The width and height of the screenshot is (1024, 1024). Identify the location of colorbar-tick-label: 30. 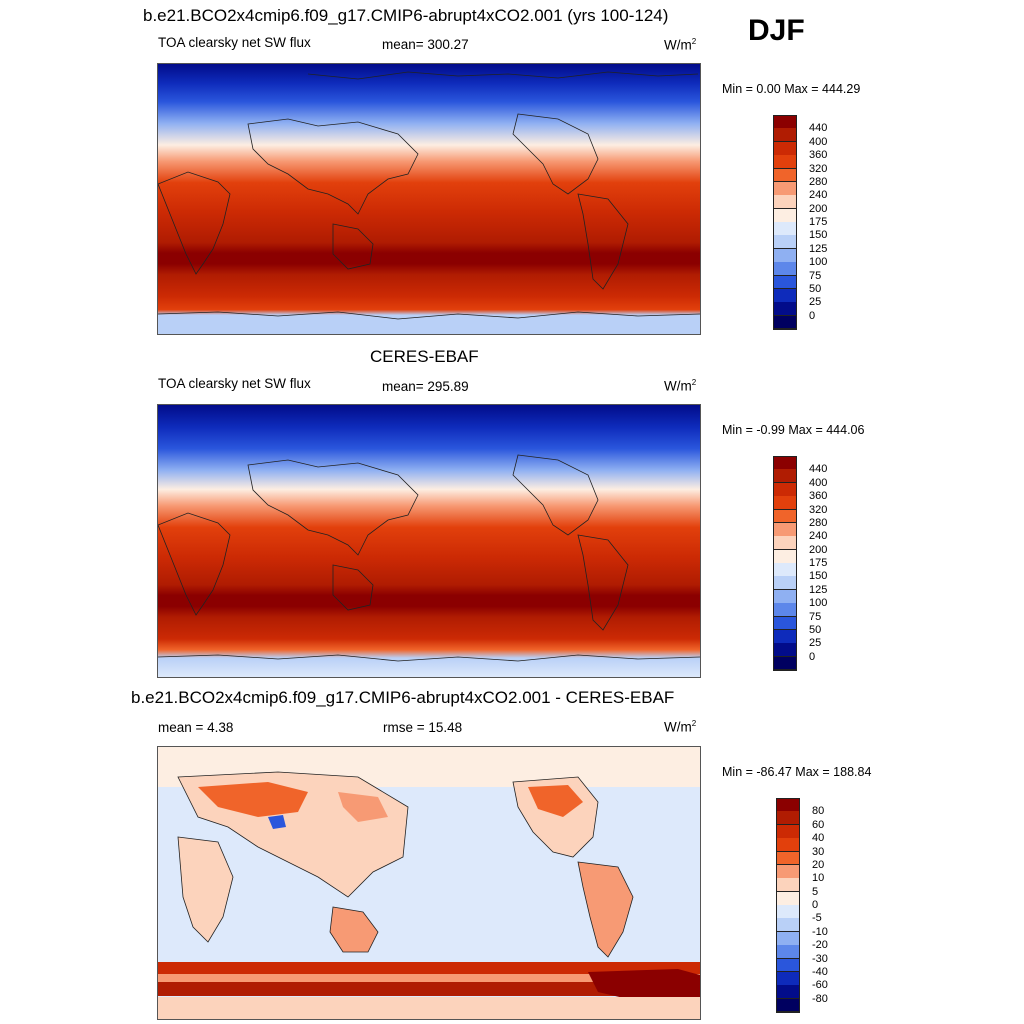
(818, 851).